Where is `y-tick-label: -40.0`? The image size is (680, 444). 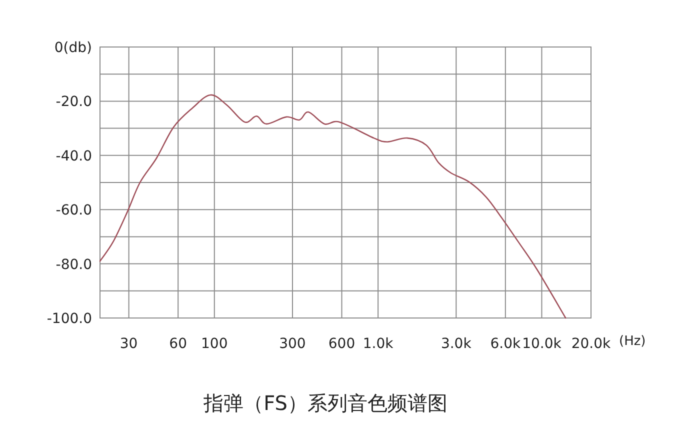
y-tick-label: -40.0 is located at coordinates (74, 156).